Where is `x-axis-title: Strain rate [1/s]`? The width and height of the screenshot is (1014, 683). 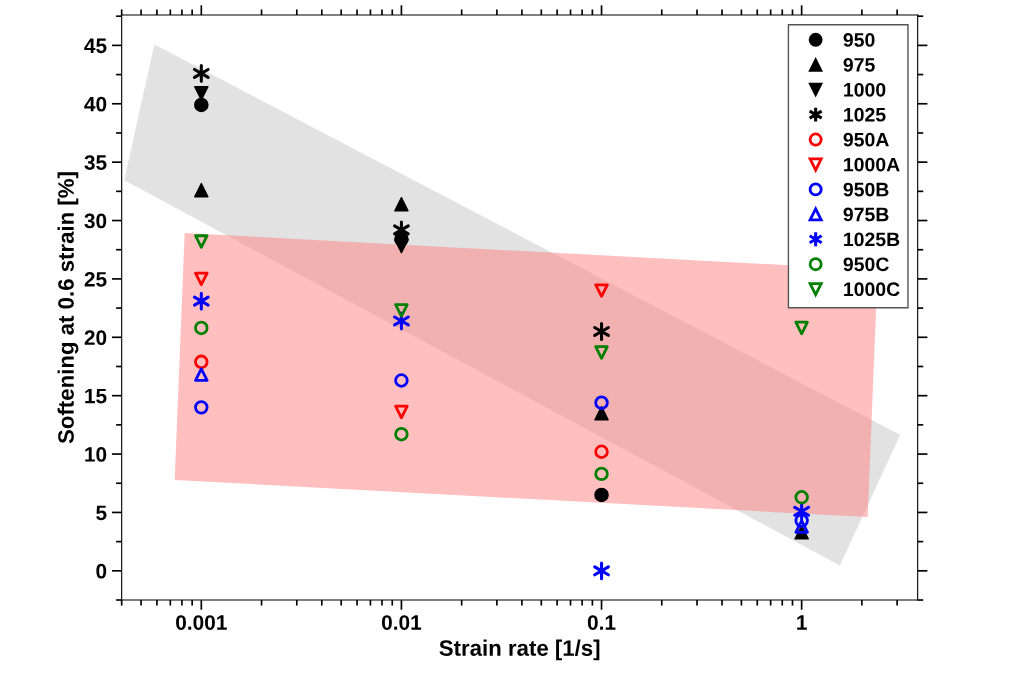 x-axis-title: Strain rate [1/s] is located at coordinates (519, 650).